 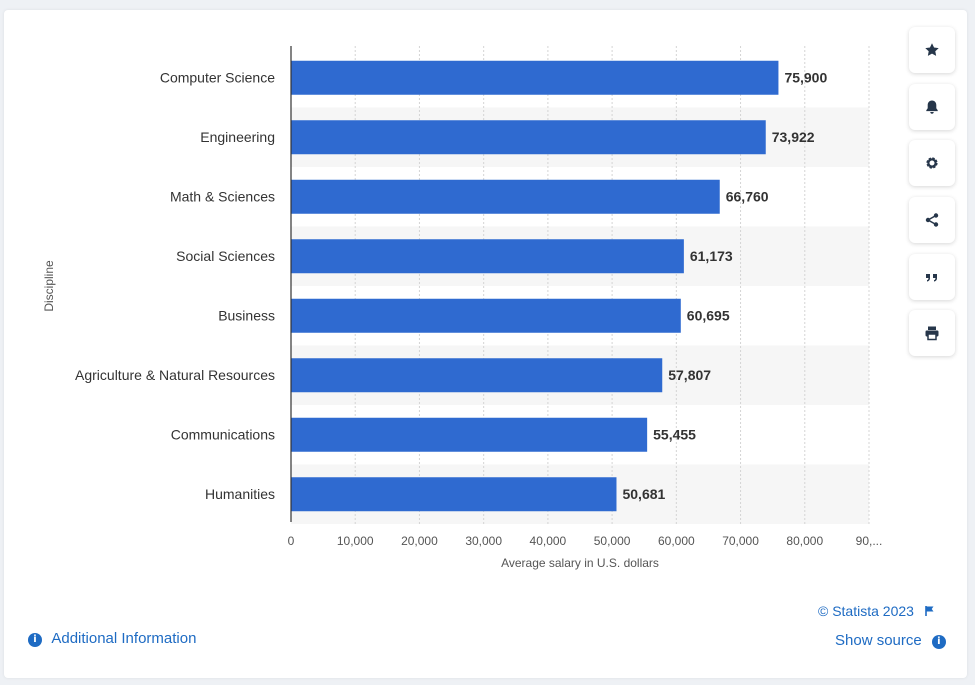 I want to click on quote-icon, so click(x=931, y=278).